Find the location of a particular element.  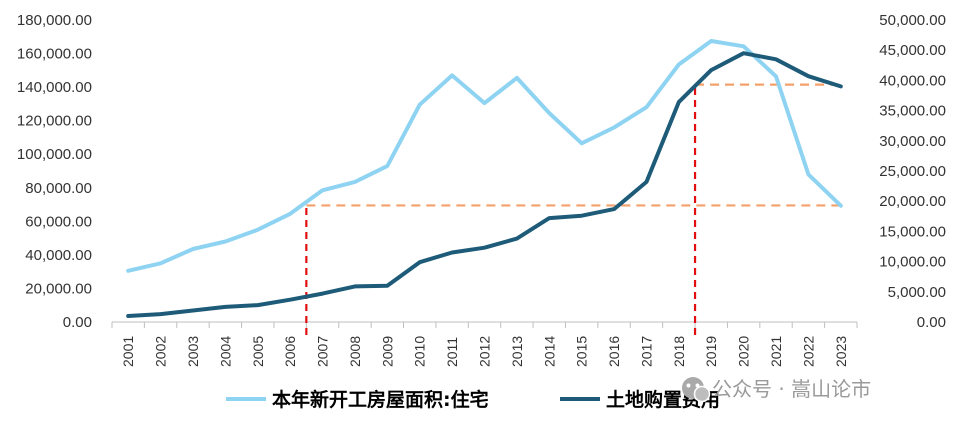

x-tick-label: 2012 is located at coordinates (485, 351).